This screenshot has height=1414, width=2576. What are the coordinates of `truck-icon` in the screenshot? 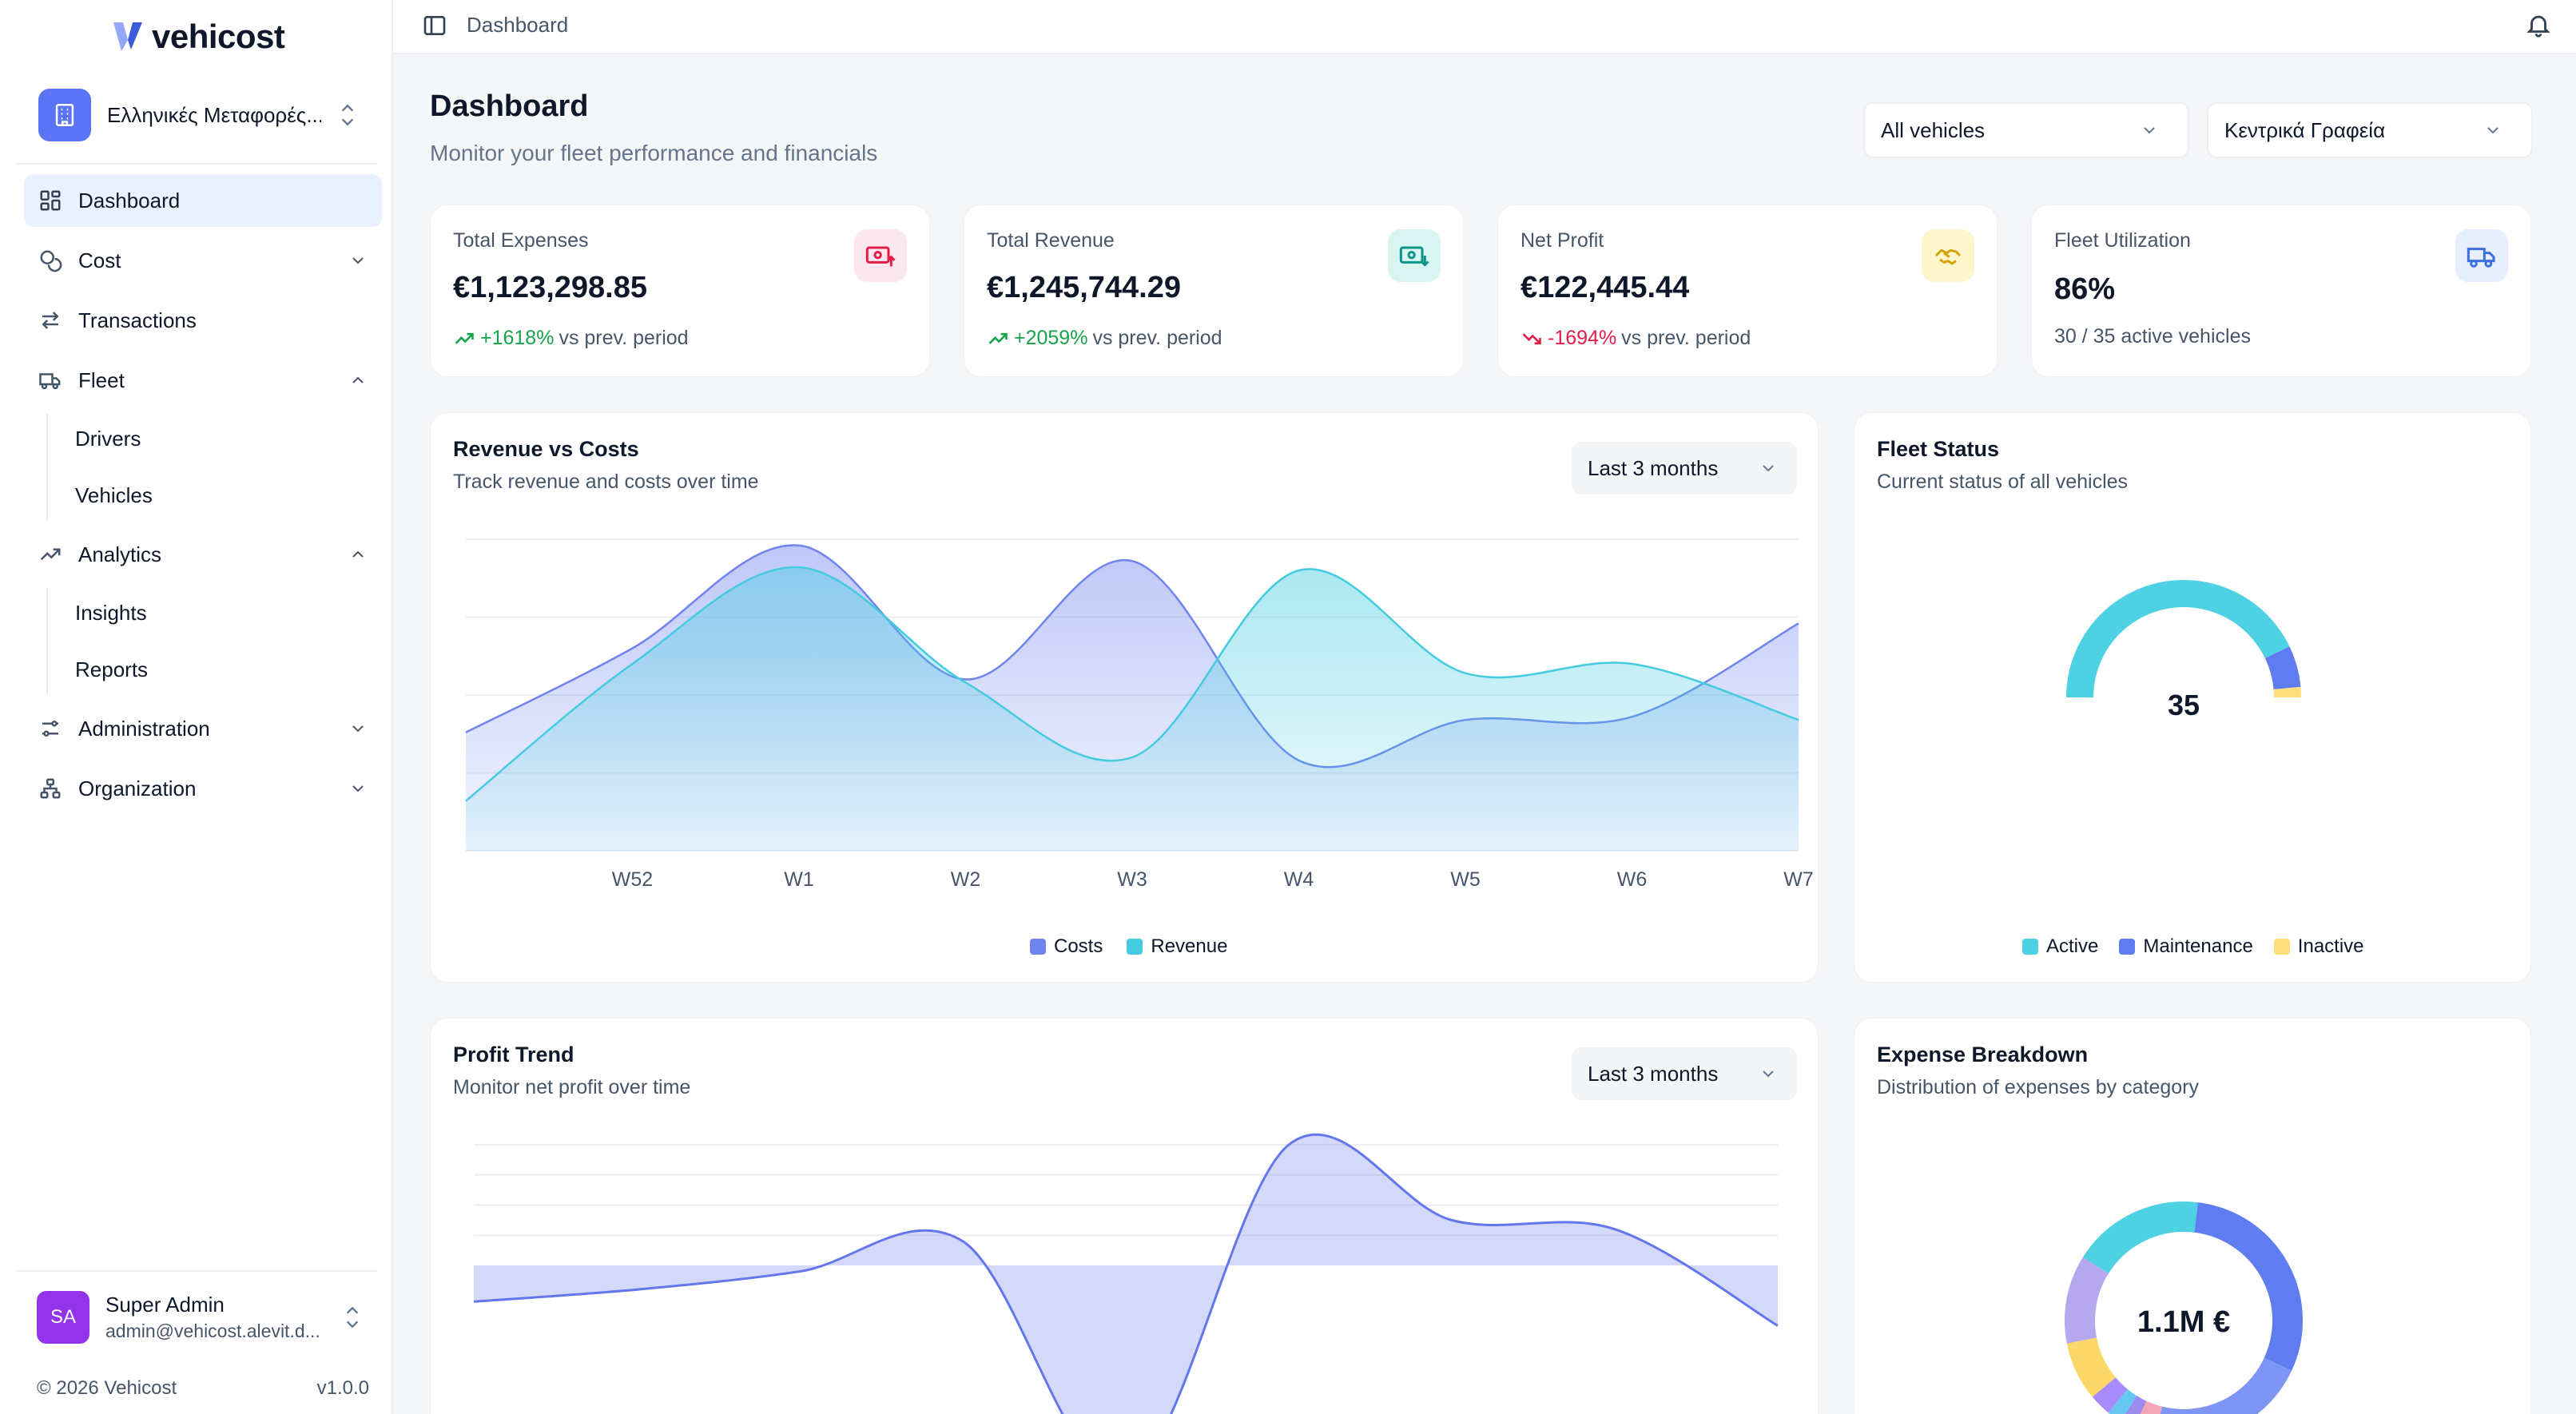 It's located at (2481, 255).